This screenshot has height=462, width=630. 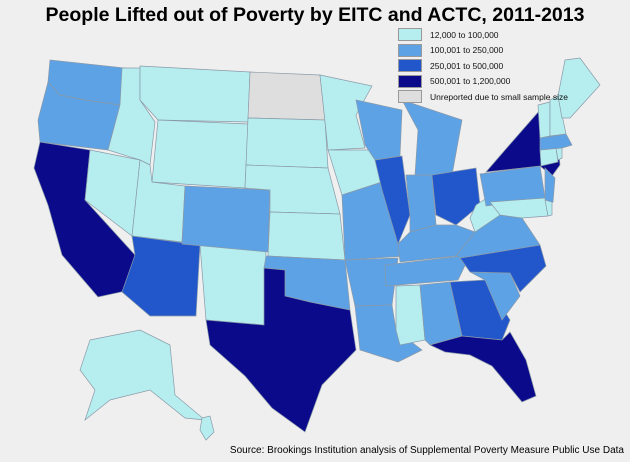 What do you see at coordinates (306, 236) in the screenshot?
I see `state-ks` at bounding box center [306, 236].